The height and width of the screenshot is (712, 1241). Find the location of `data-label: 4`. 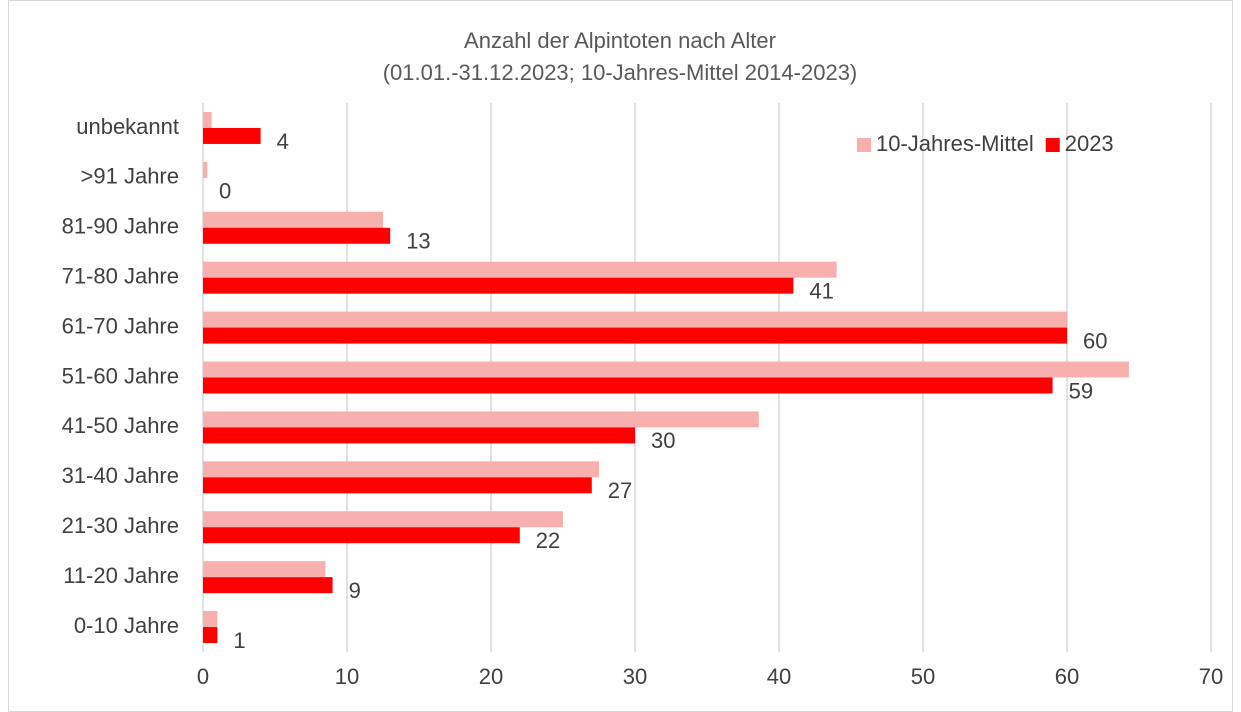

data-label: 4 is located at coordinates (283, 141).